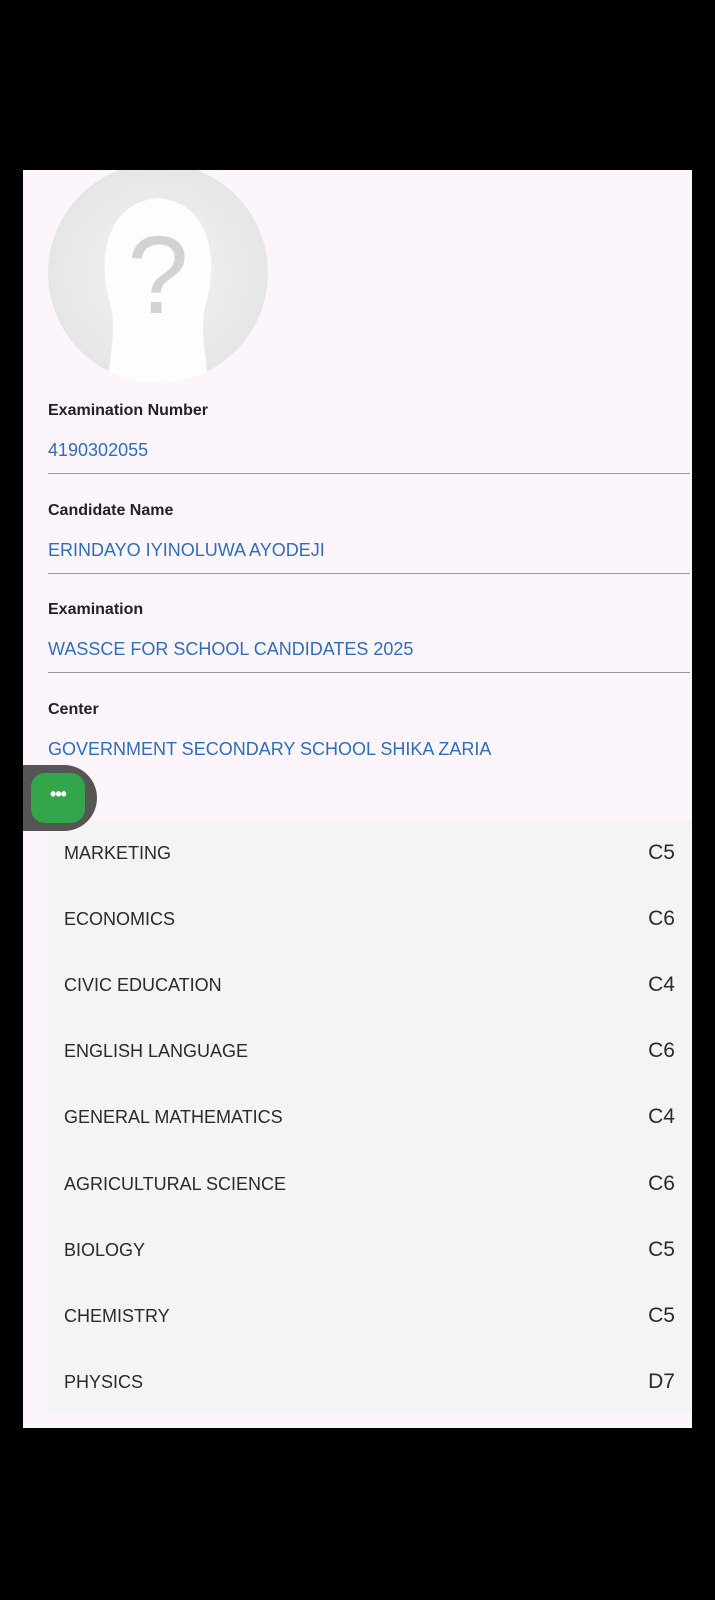 This screenshot has width=715, height=1600. Describe the element at coordinates (369, 1185) in the screenshot. I see `result-row: AGRICULTURAL SCIENCE C6` at that location.